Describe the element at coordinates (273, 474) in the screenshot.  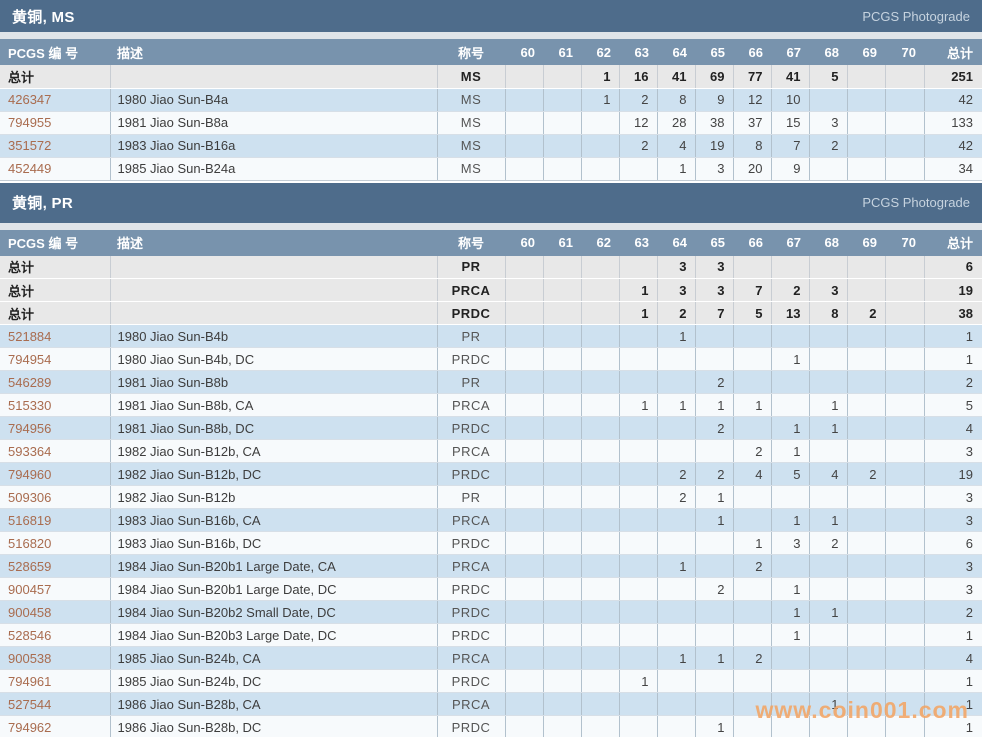
I see `coin-description: 1982 Jiao Sun-B12b, DC` at that location.